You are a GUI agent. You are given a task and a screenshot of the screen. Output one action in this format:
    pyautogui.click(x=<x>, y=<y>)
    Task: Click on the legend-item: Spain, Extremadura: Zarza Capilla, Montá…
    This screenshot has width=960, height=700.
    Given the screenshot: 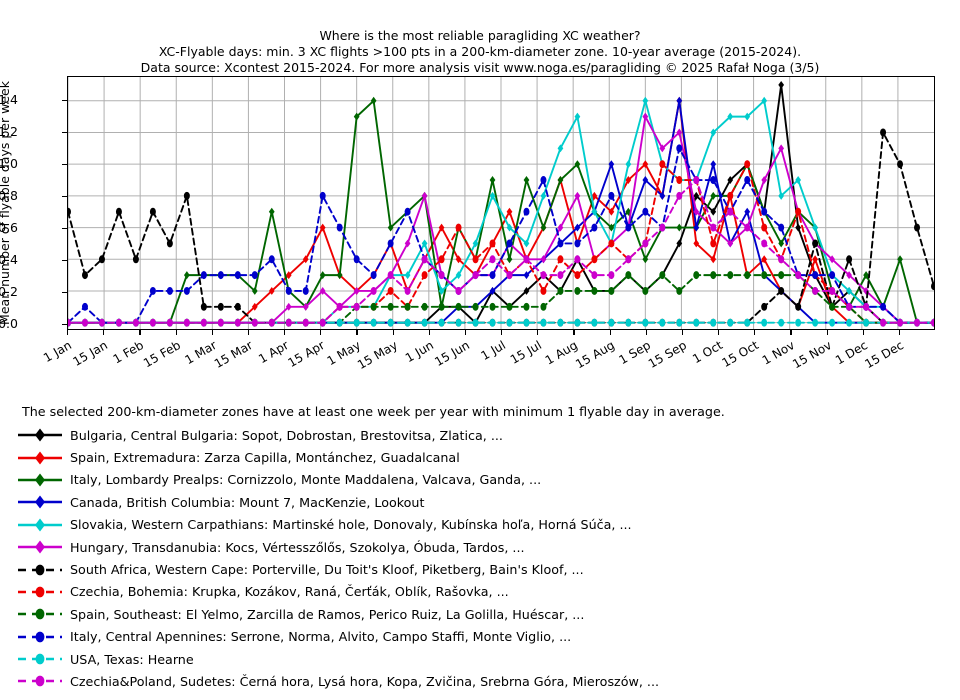 What is the action you would take?
    pyautogui.click(x=479, y=457)
    